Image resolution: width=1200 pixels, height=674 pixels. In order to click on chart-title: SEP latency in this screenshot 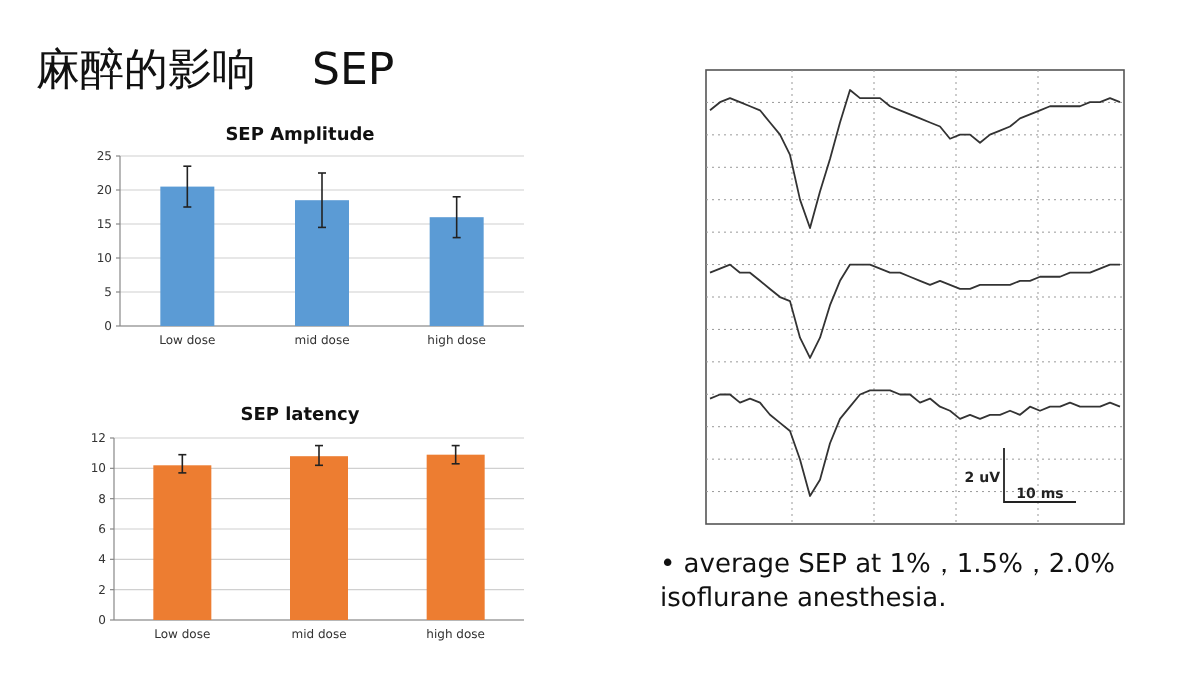, I will do `click(300, 416)`.